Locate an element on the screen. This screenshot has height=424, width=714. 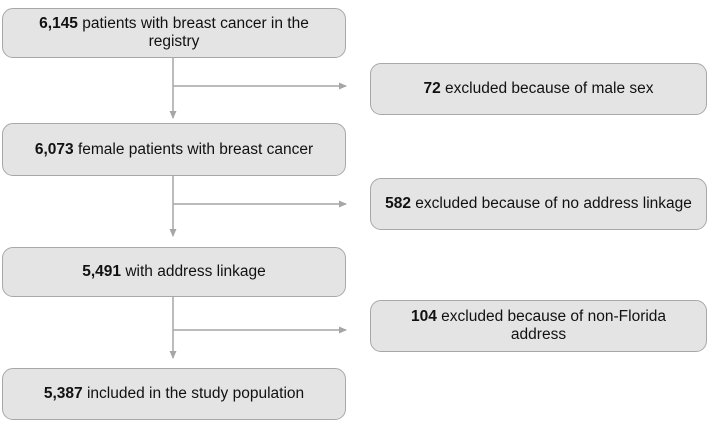
box-count: 6,145 is located at coordinates (58, 24).